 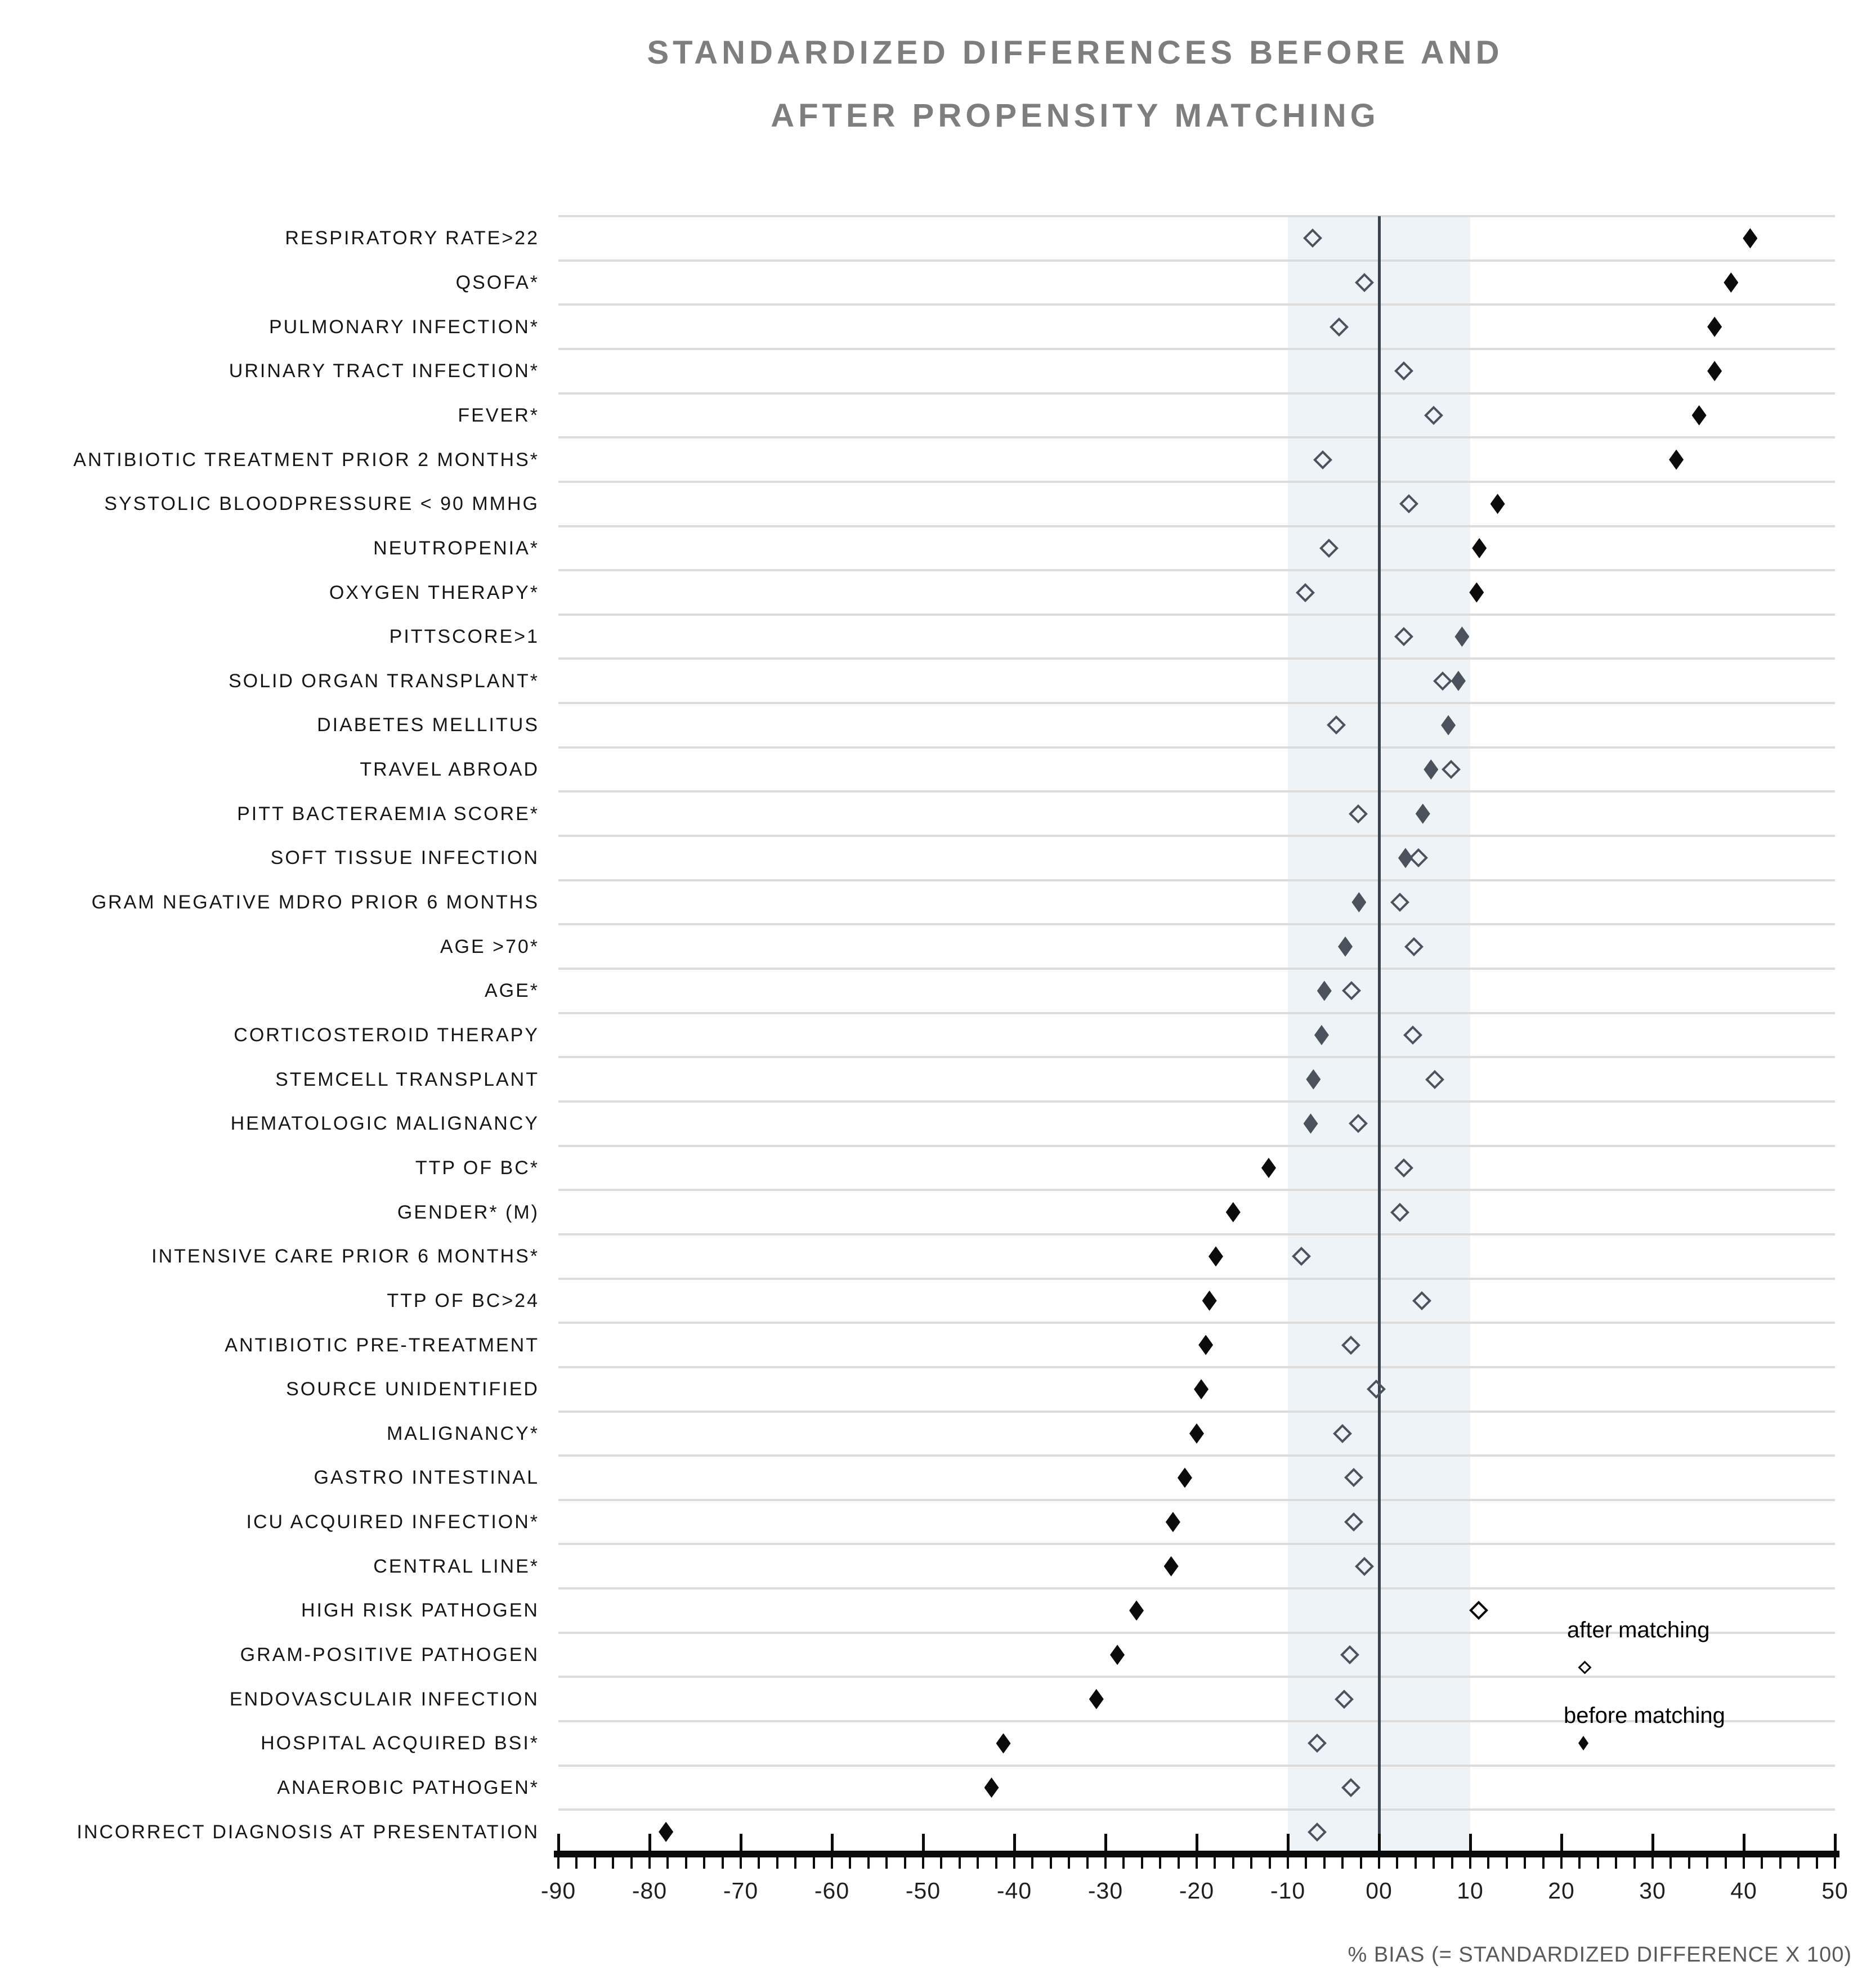 I want to click on x-axis-tick-label: 50, so click(x=1835, y=1891).